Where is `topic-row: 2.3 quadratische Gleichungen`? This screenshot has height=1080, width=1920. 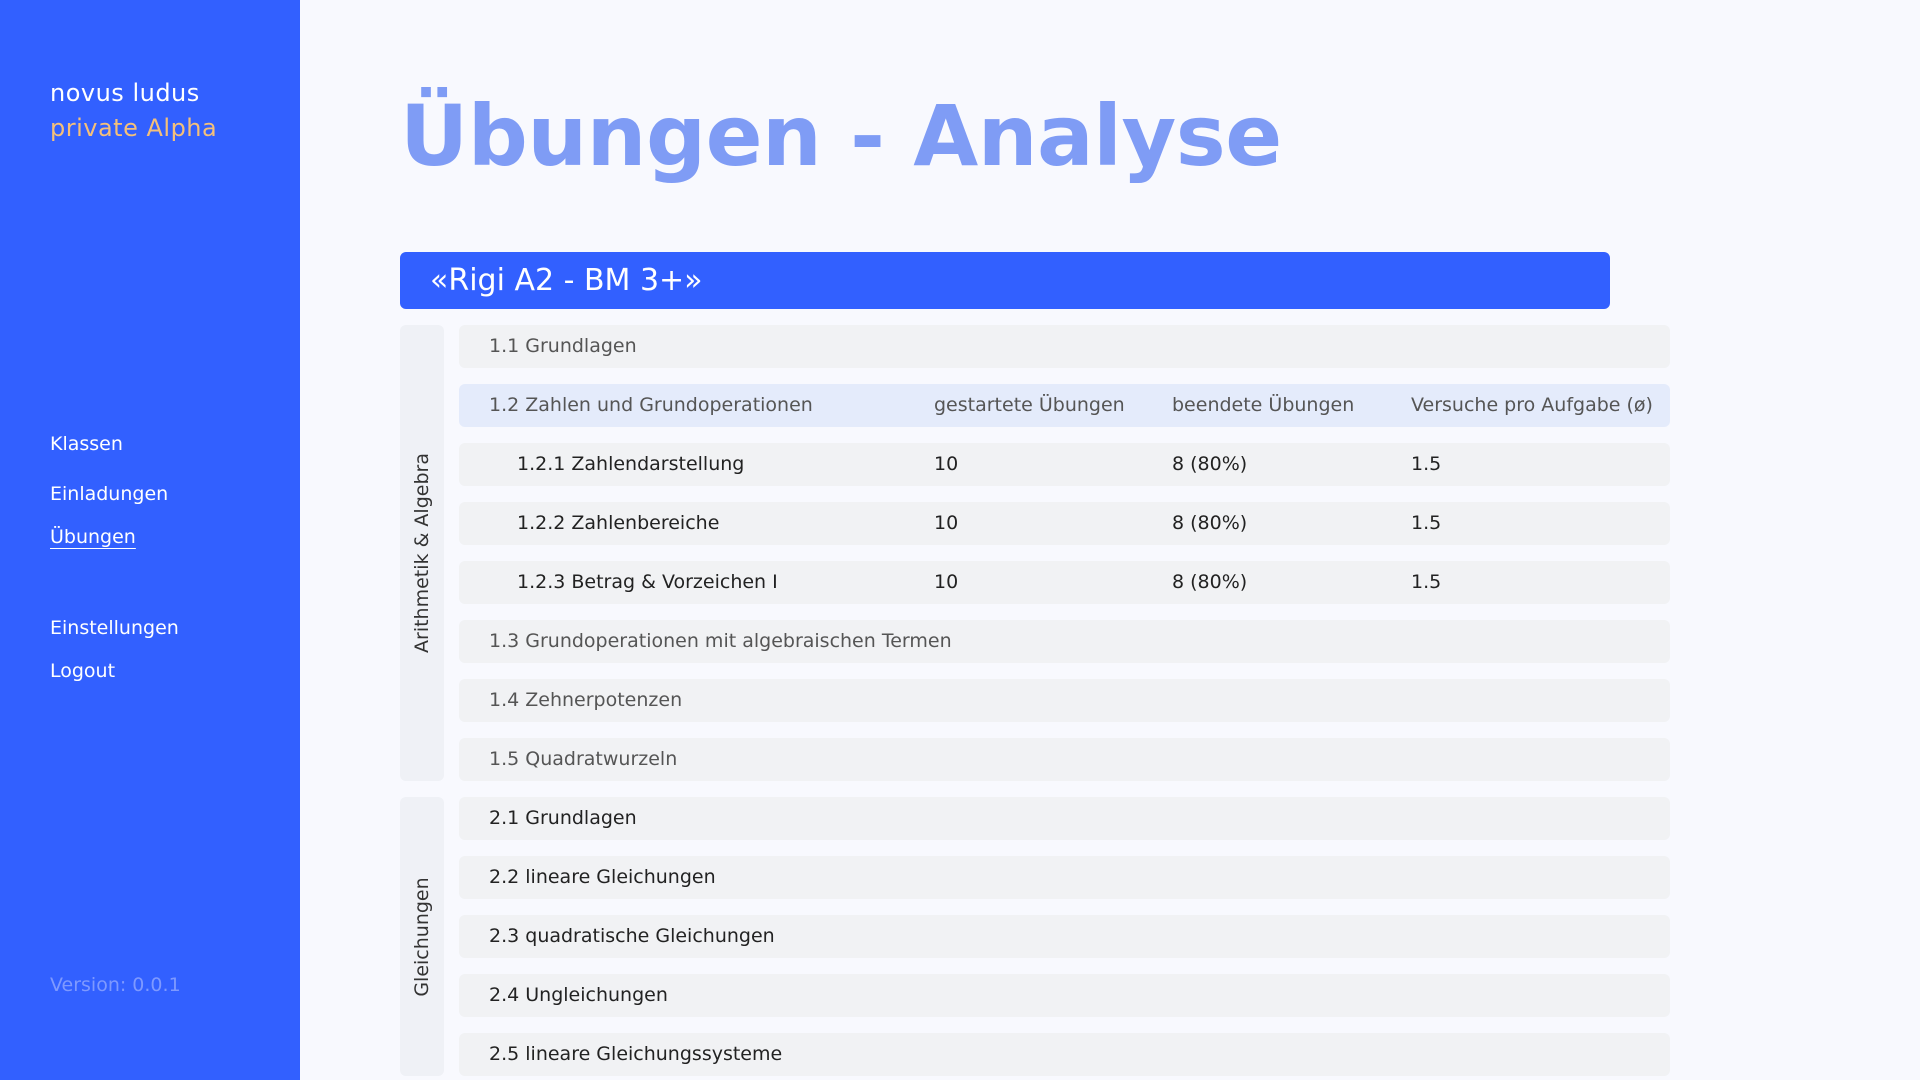
topic-row: 2.3 quadratische Gleichungen is located at coordinates (1064, 936).